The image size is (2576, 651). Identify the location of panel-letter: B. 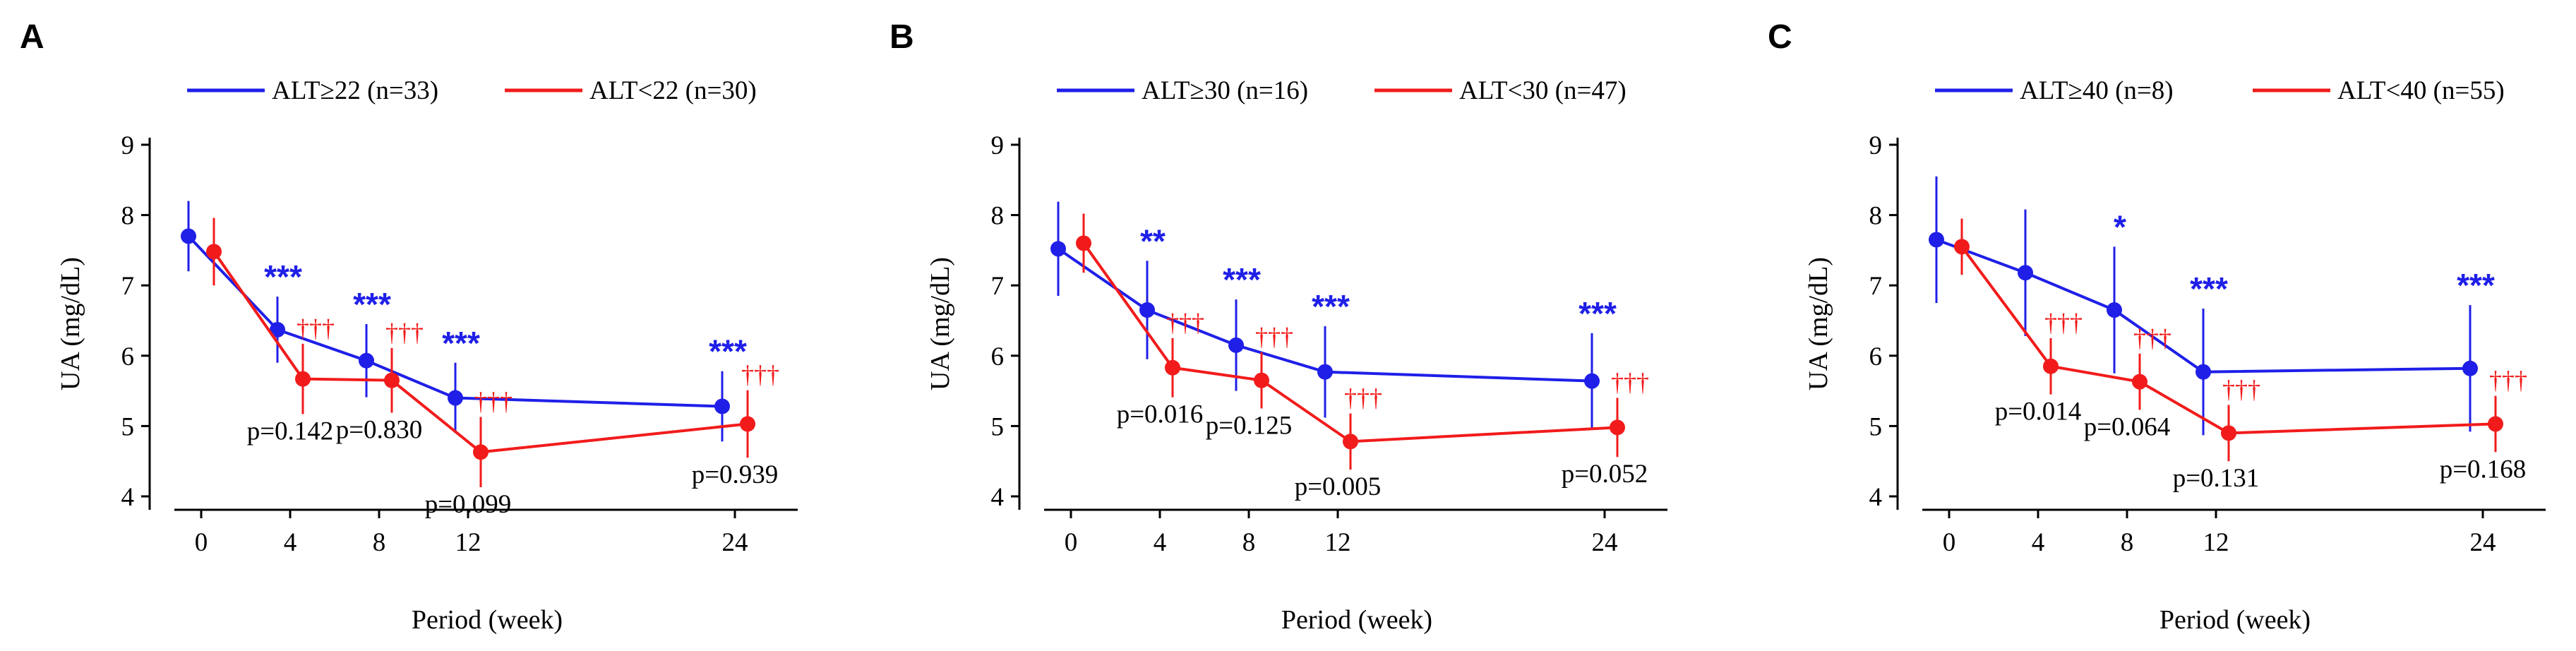
(901, 37).